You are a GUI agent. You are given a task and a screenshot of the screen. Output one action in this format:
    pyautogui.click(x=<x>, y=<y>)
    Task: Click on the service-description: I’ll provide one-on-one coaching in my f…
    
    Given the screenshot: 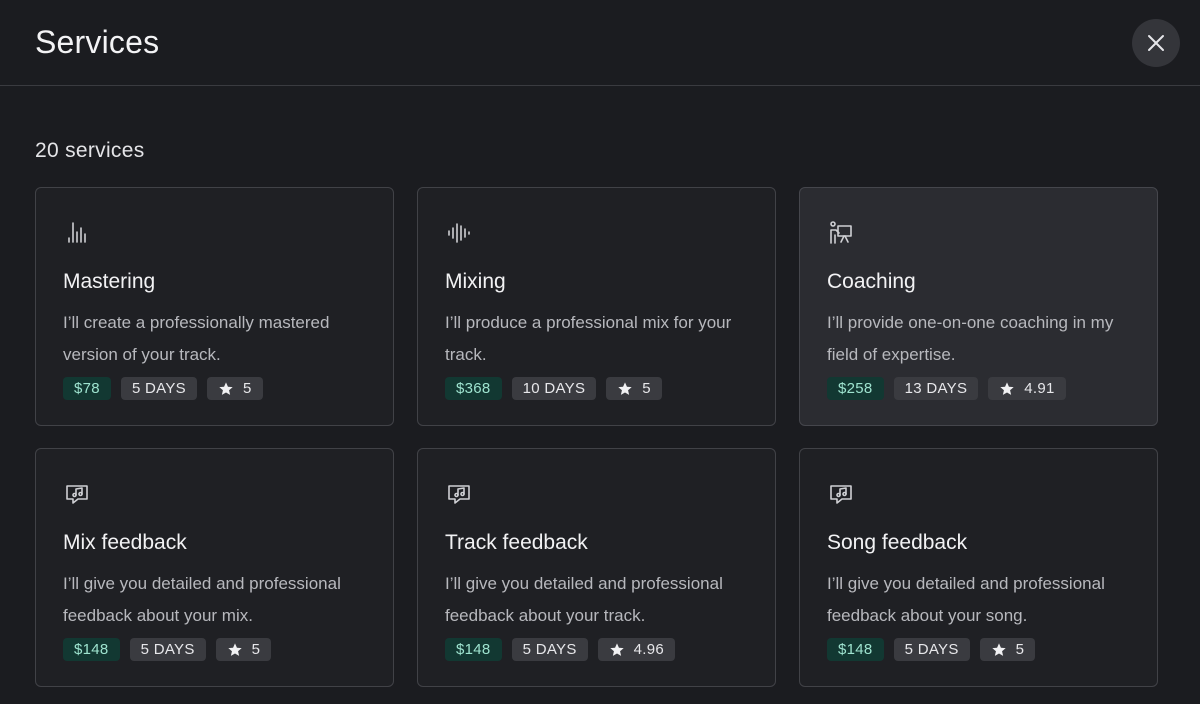 What is the action you would take?
    pyautogui.click(x=970, y=338)
    